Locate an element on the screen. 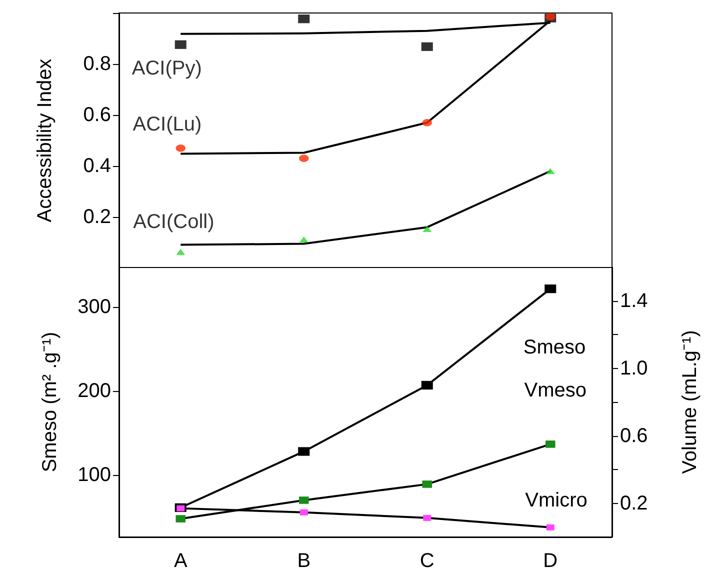  series-label: ACI(Py) is located at coordinates (167, 68).